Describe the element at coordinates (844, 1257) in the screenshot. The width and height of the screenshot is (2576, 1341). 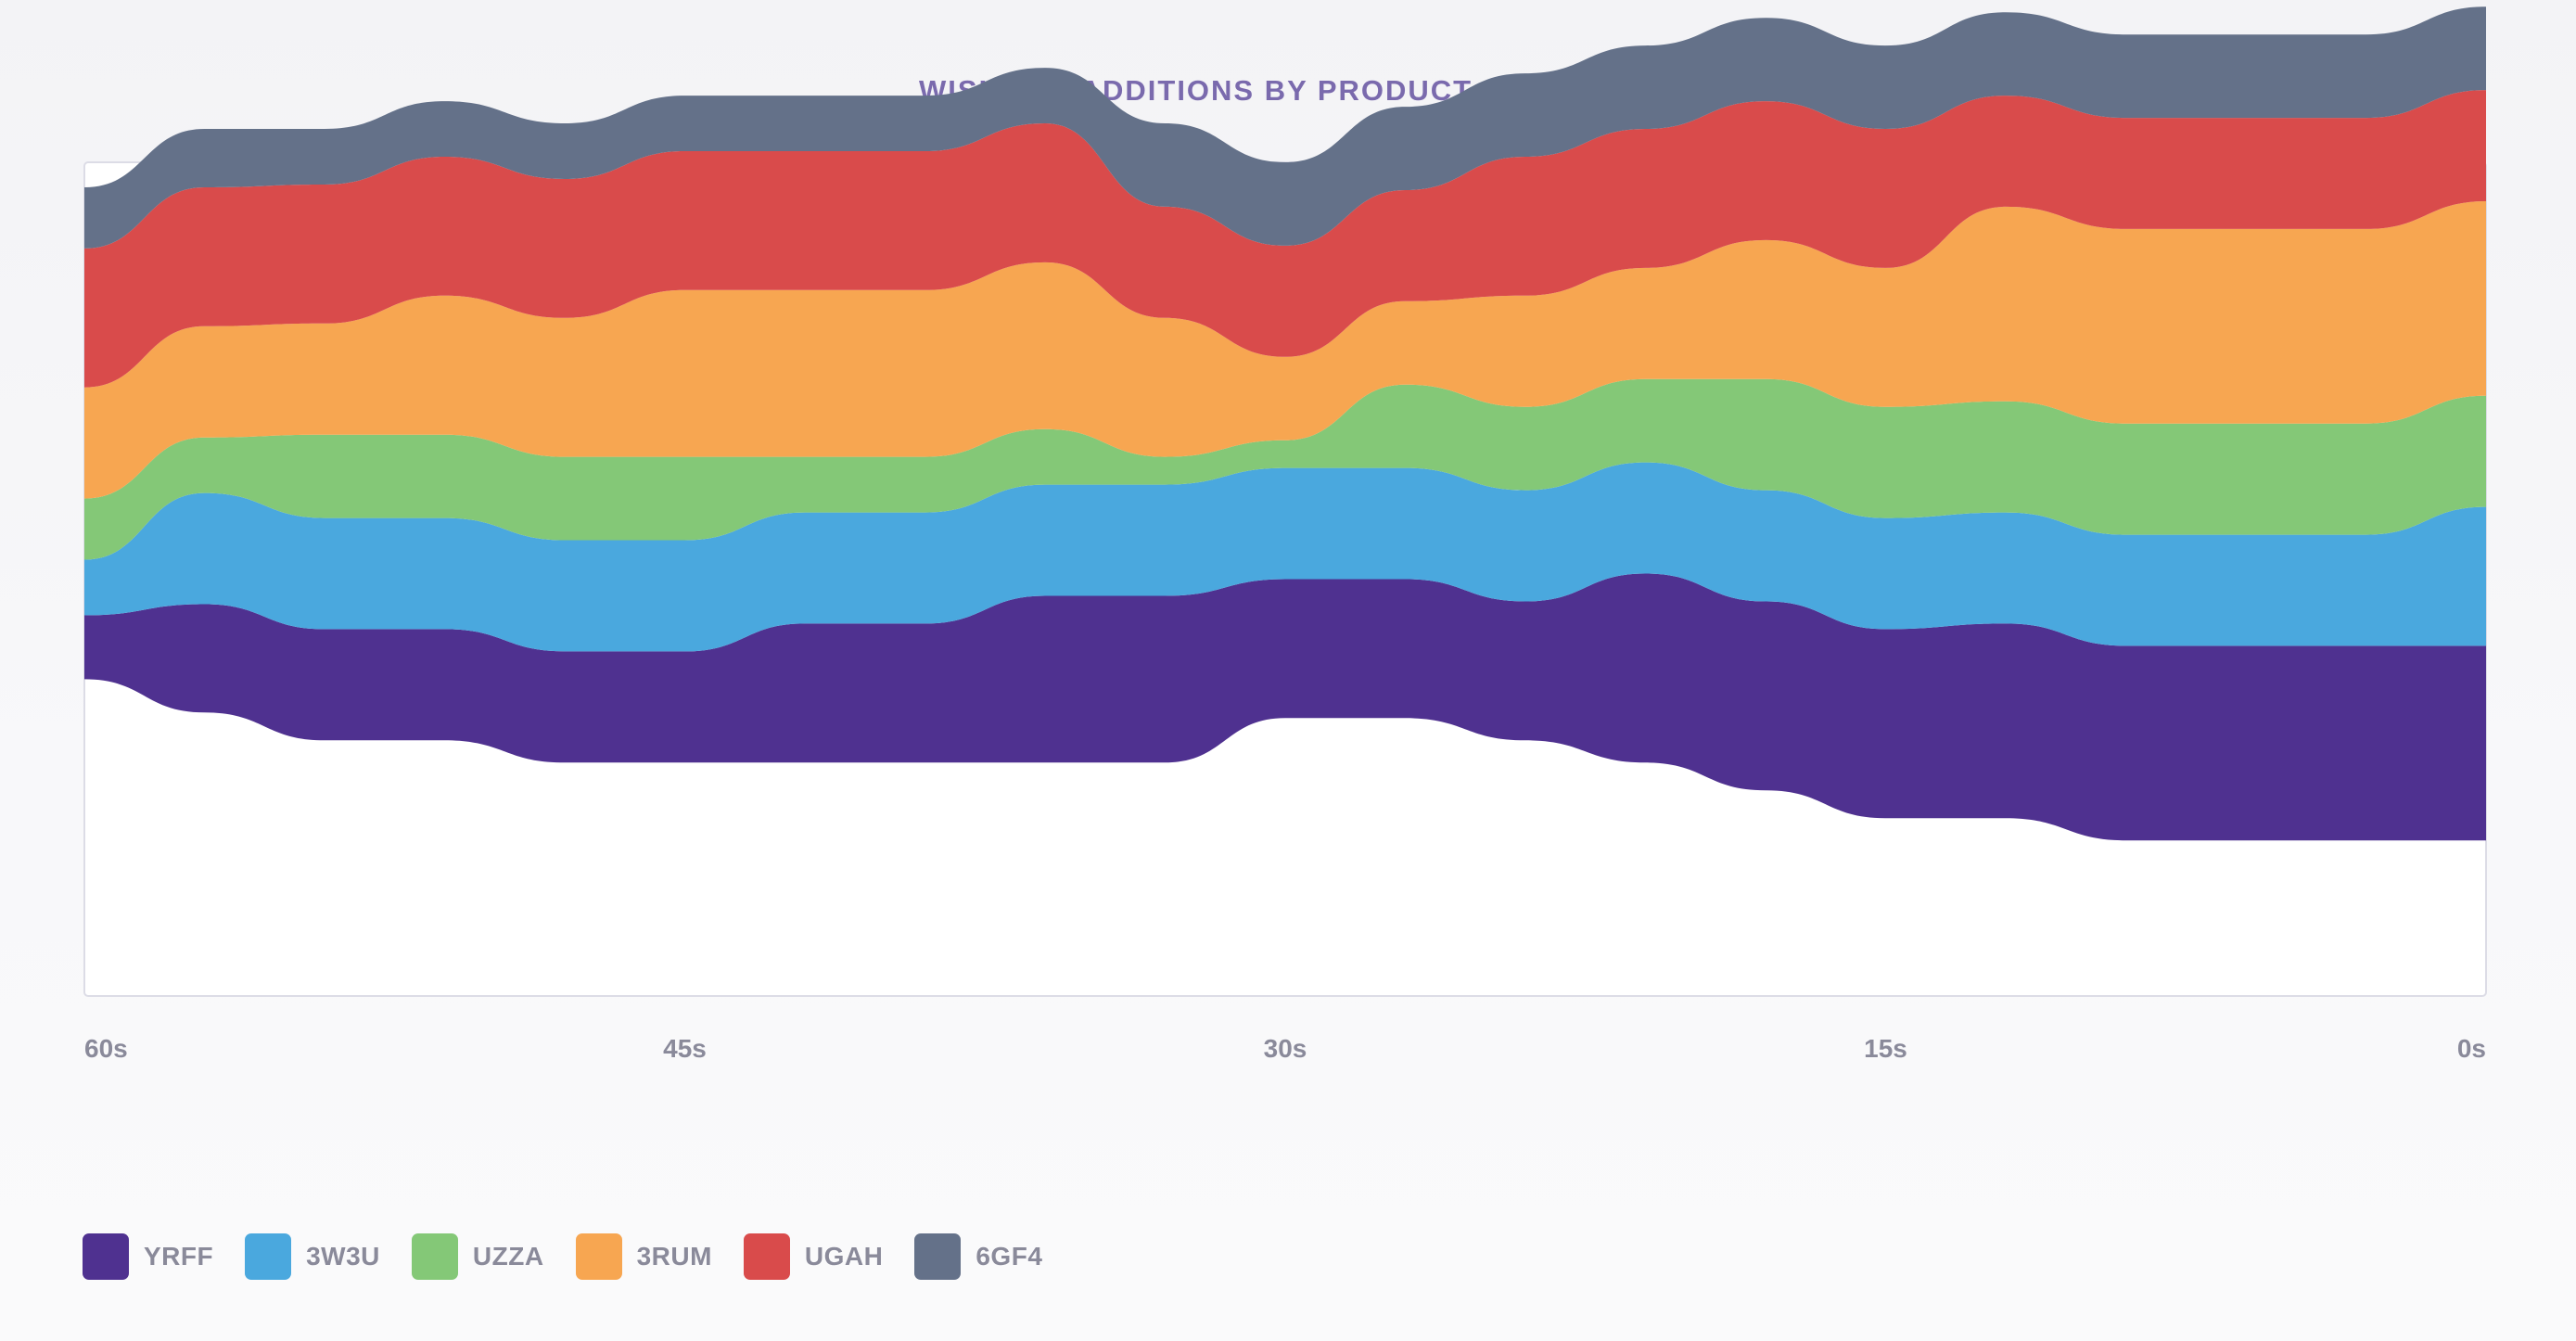
I see `legend-label: UGAH` at that location.